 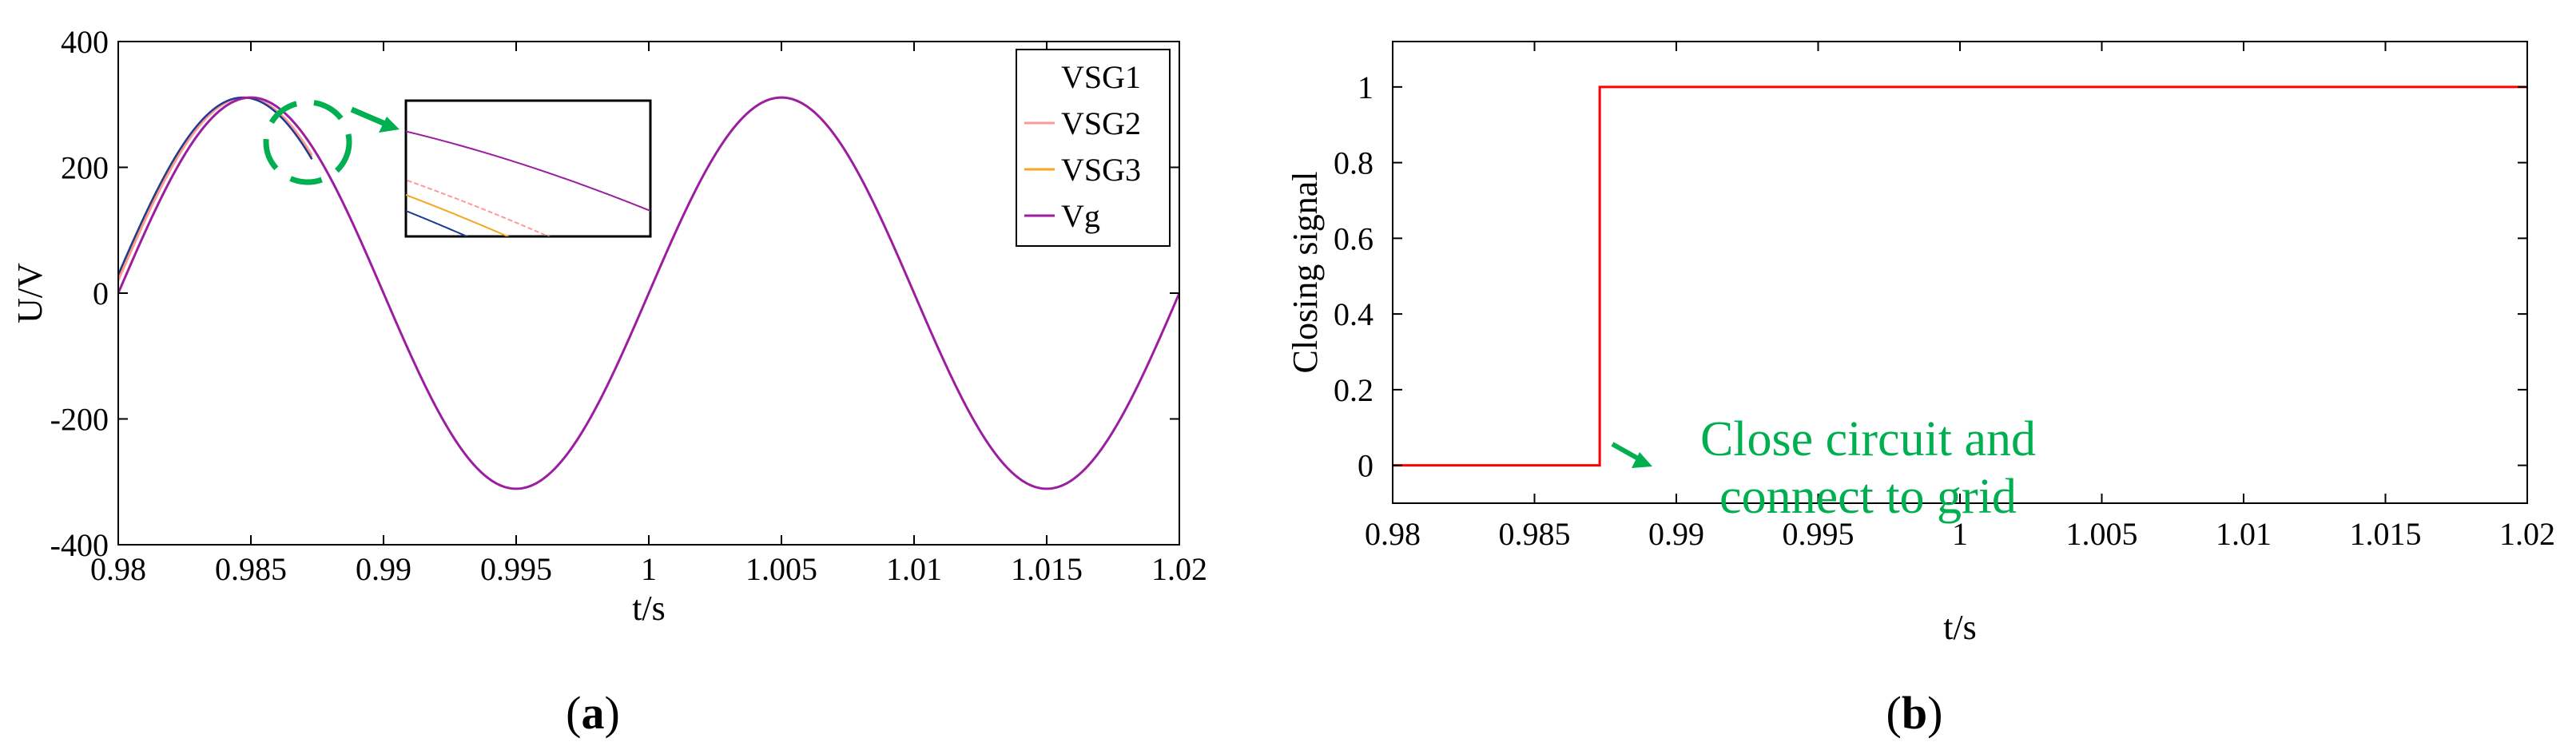 I want to click on legend-label-vsg2: VSG2, so click(x=1101, y=123).